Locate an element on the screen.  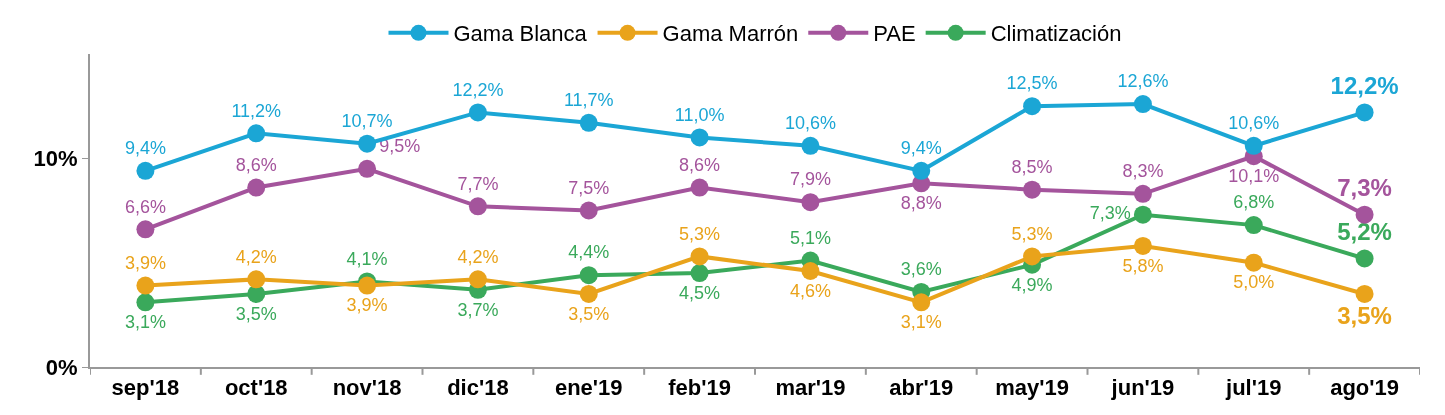
data-label: 8,5% is located at coordinates (1032, 166).